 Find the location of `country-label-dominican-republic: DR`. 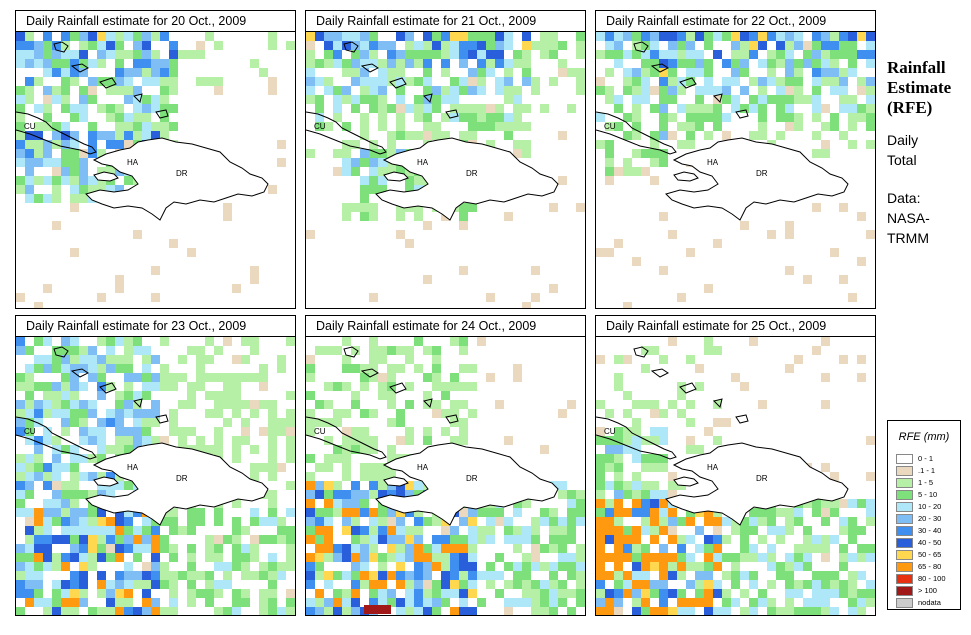

country-label-dominican-republic: DR is located at coordinates (472, 478).